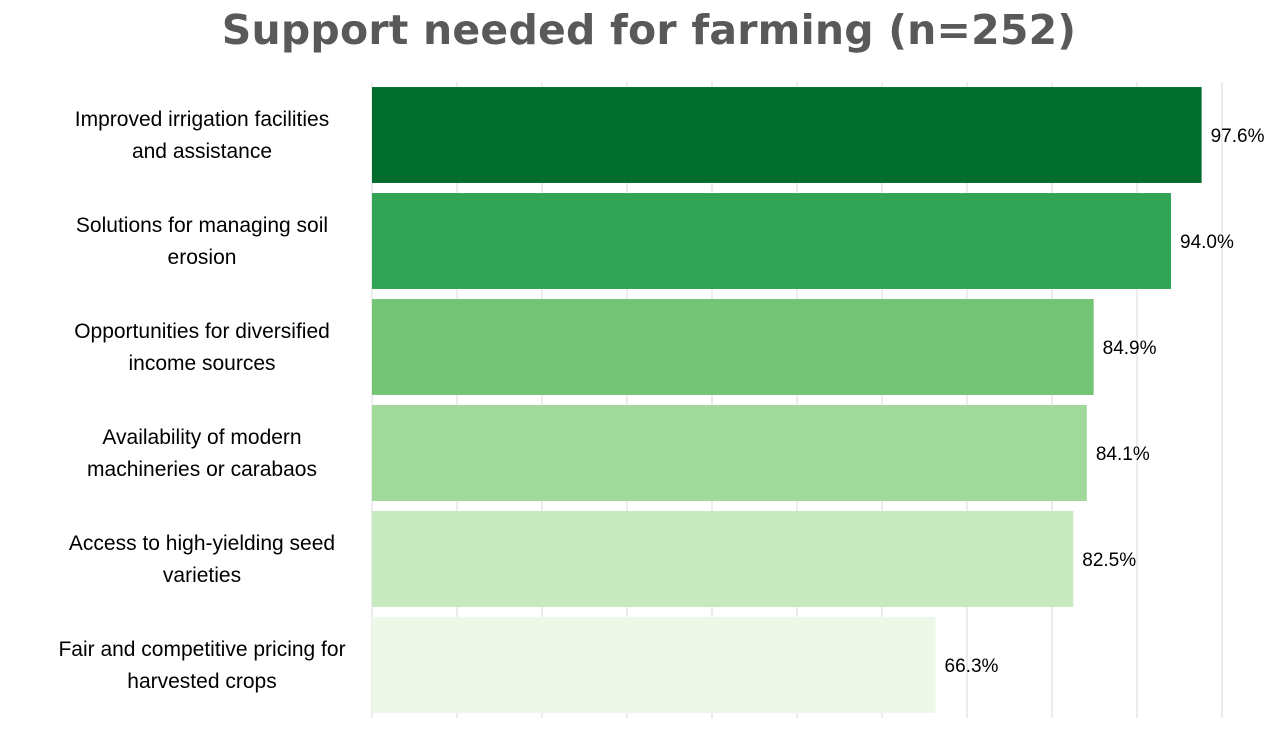 Image resolution: width=1280 pixels, height=748 pixels. What do you see at coordinates (1238, 136) in the screenshot?
I see `value-label: 97.6%` at bounding box center [1238, 136].